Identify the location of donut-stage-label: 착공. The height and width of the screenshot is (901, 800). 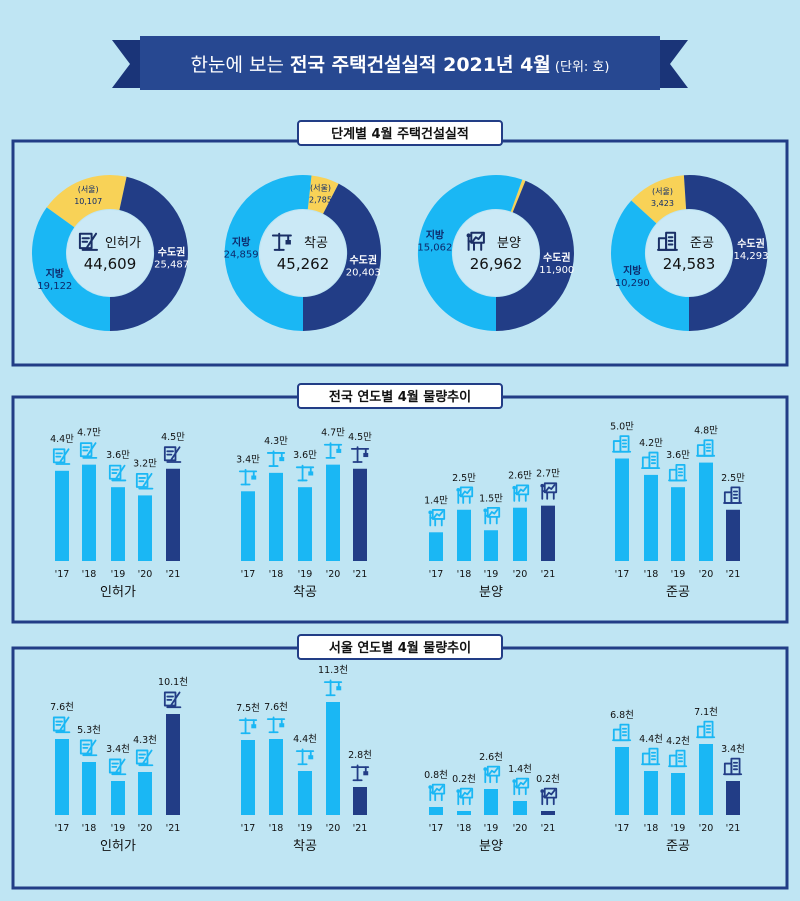
(316, 243).